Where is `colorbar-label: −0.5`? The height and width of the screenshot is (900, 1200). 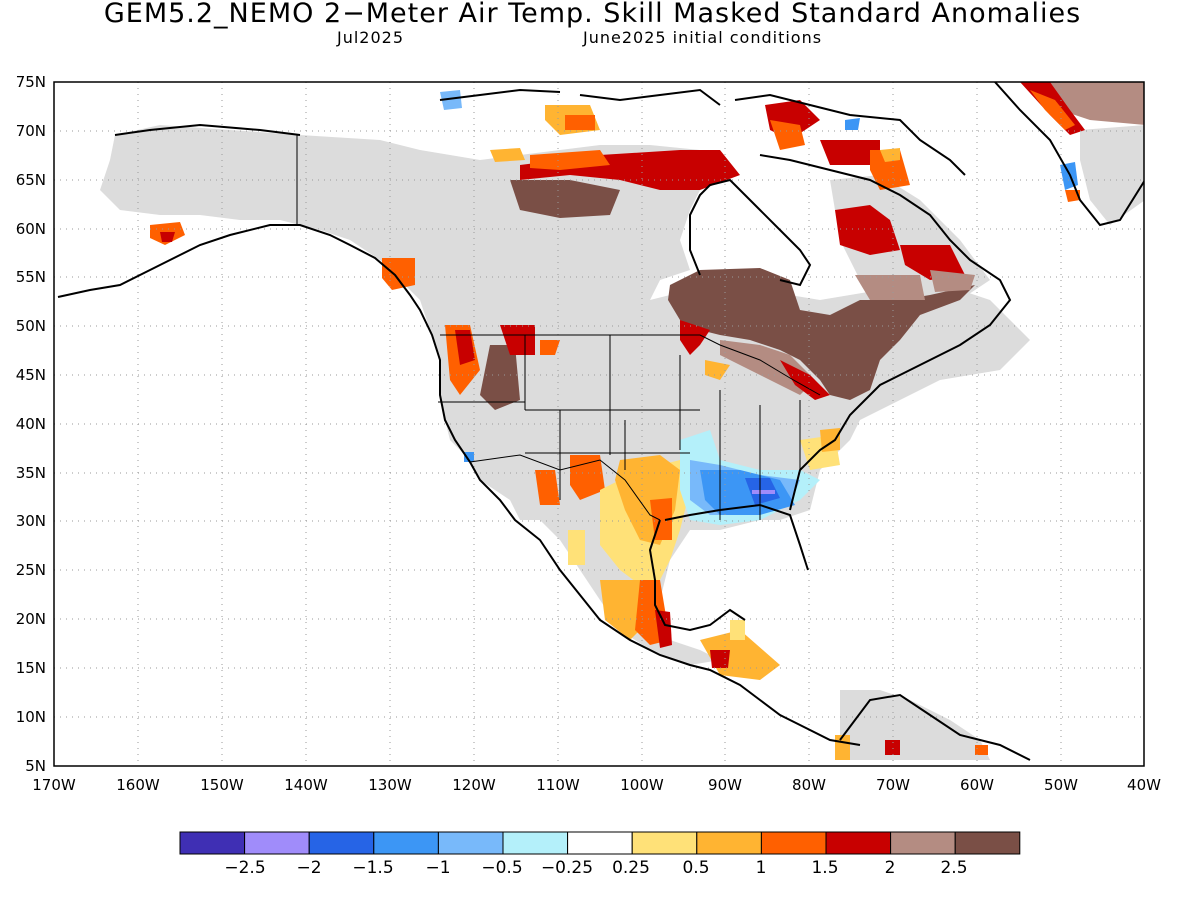
colorbar-label: −0.5 is located at coordinates (501, 868).